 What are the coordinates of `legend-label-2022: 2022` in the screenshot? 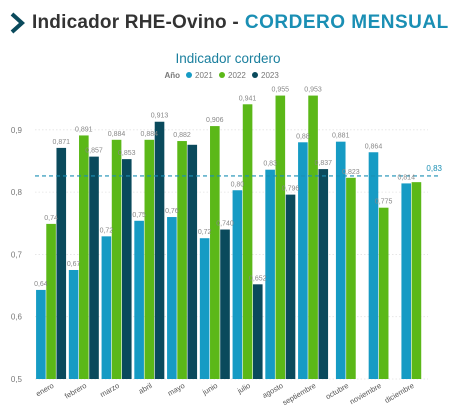 It's located at (237, 75).